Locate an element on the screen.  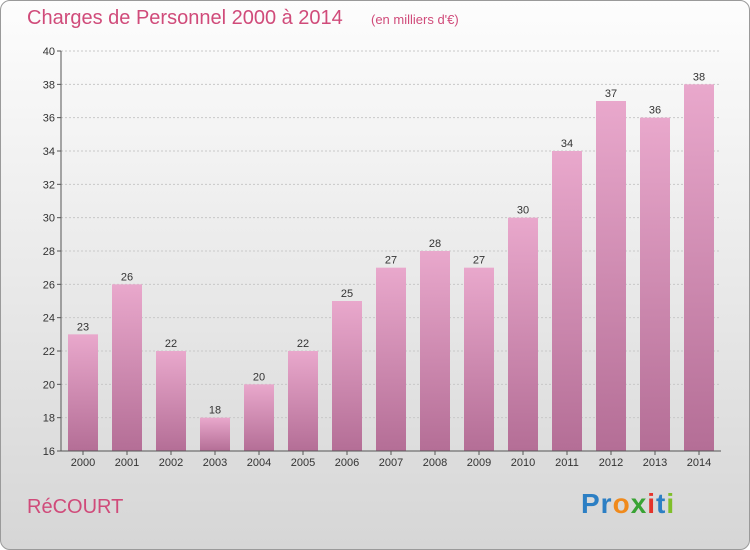
y-tick-label: 34 is located at coordinates (49, 152).